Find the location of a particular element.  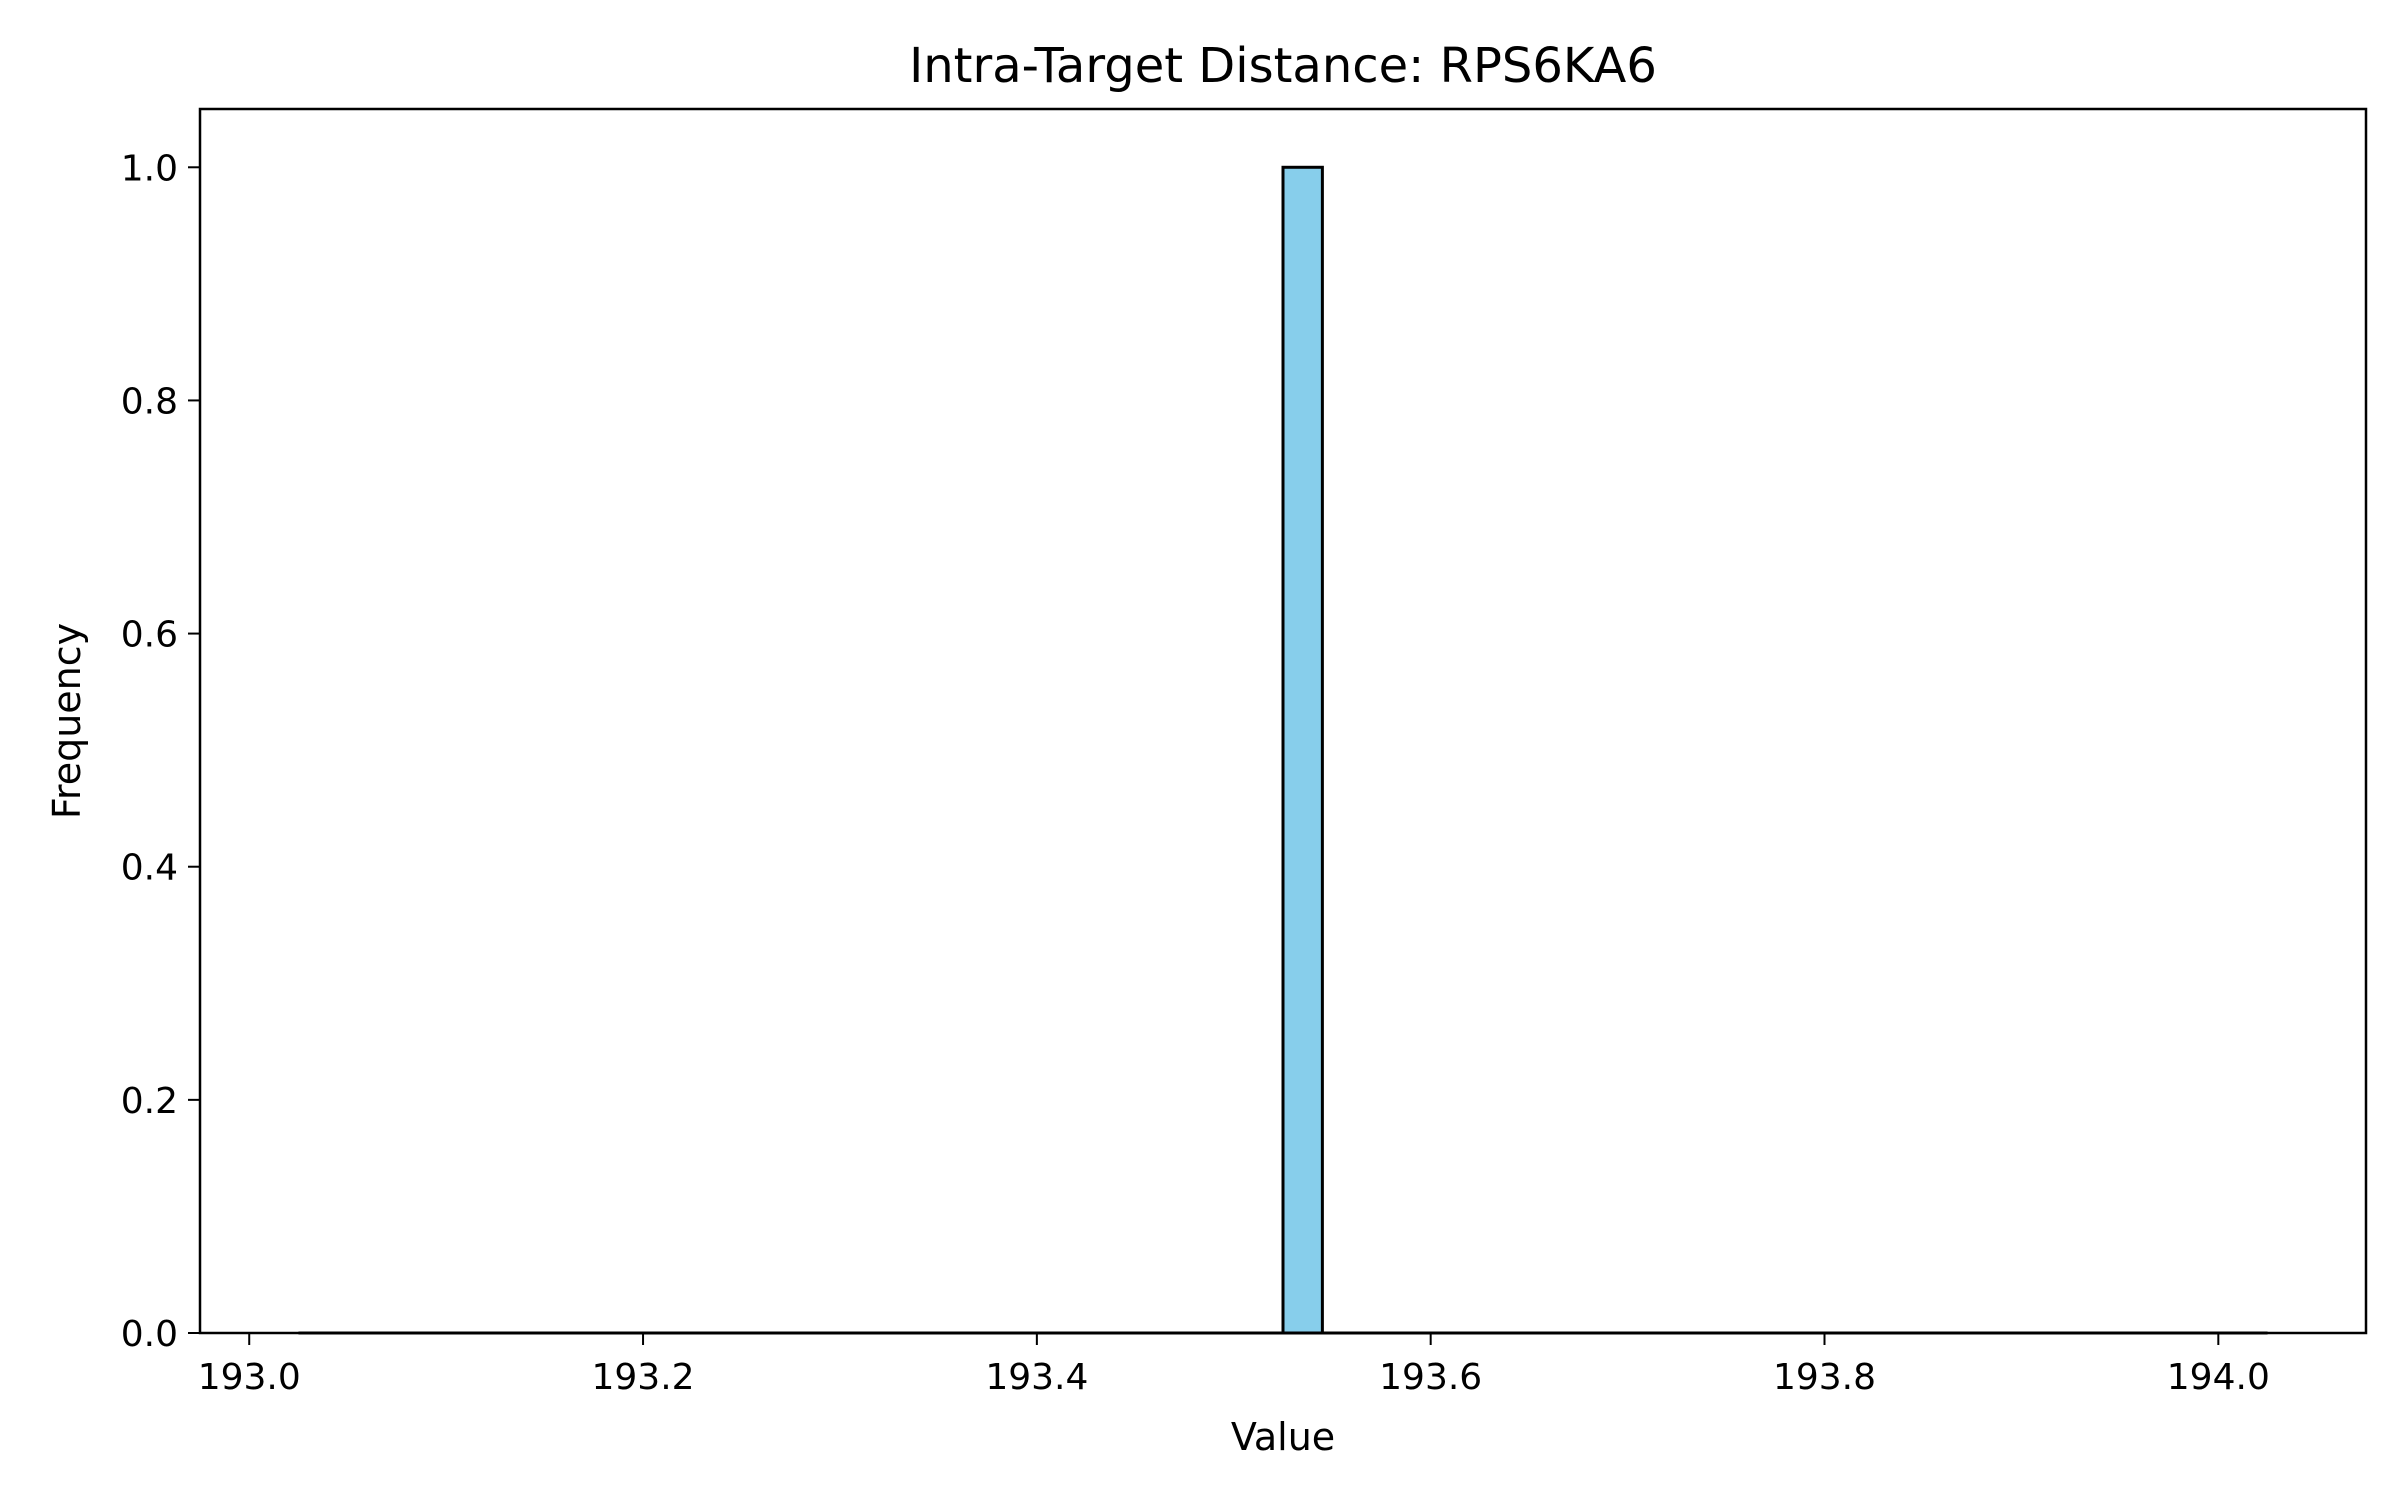

y-tick-label: 0.8 is located at coordinates (149, 401).